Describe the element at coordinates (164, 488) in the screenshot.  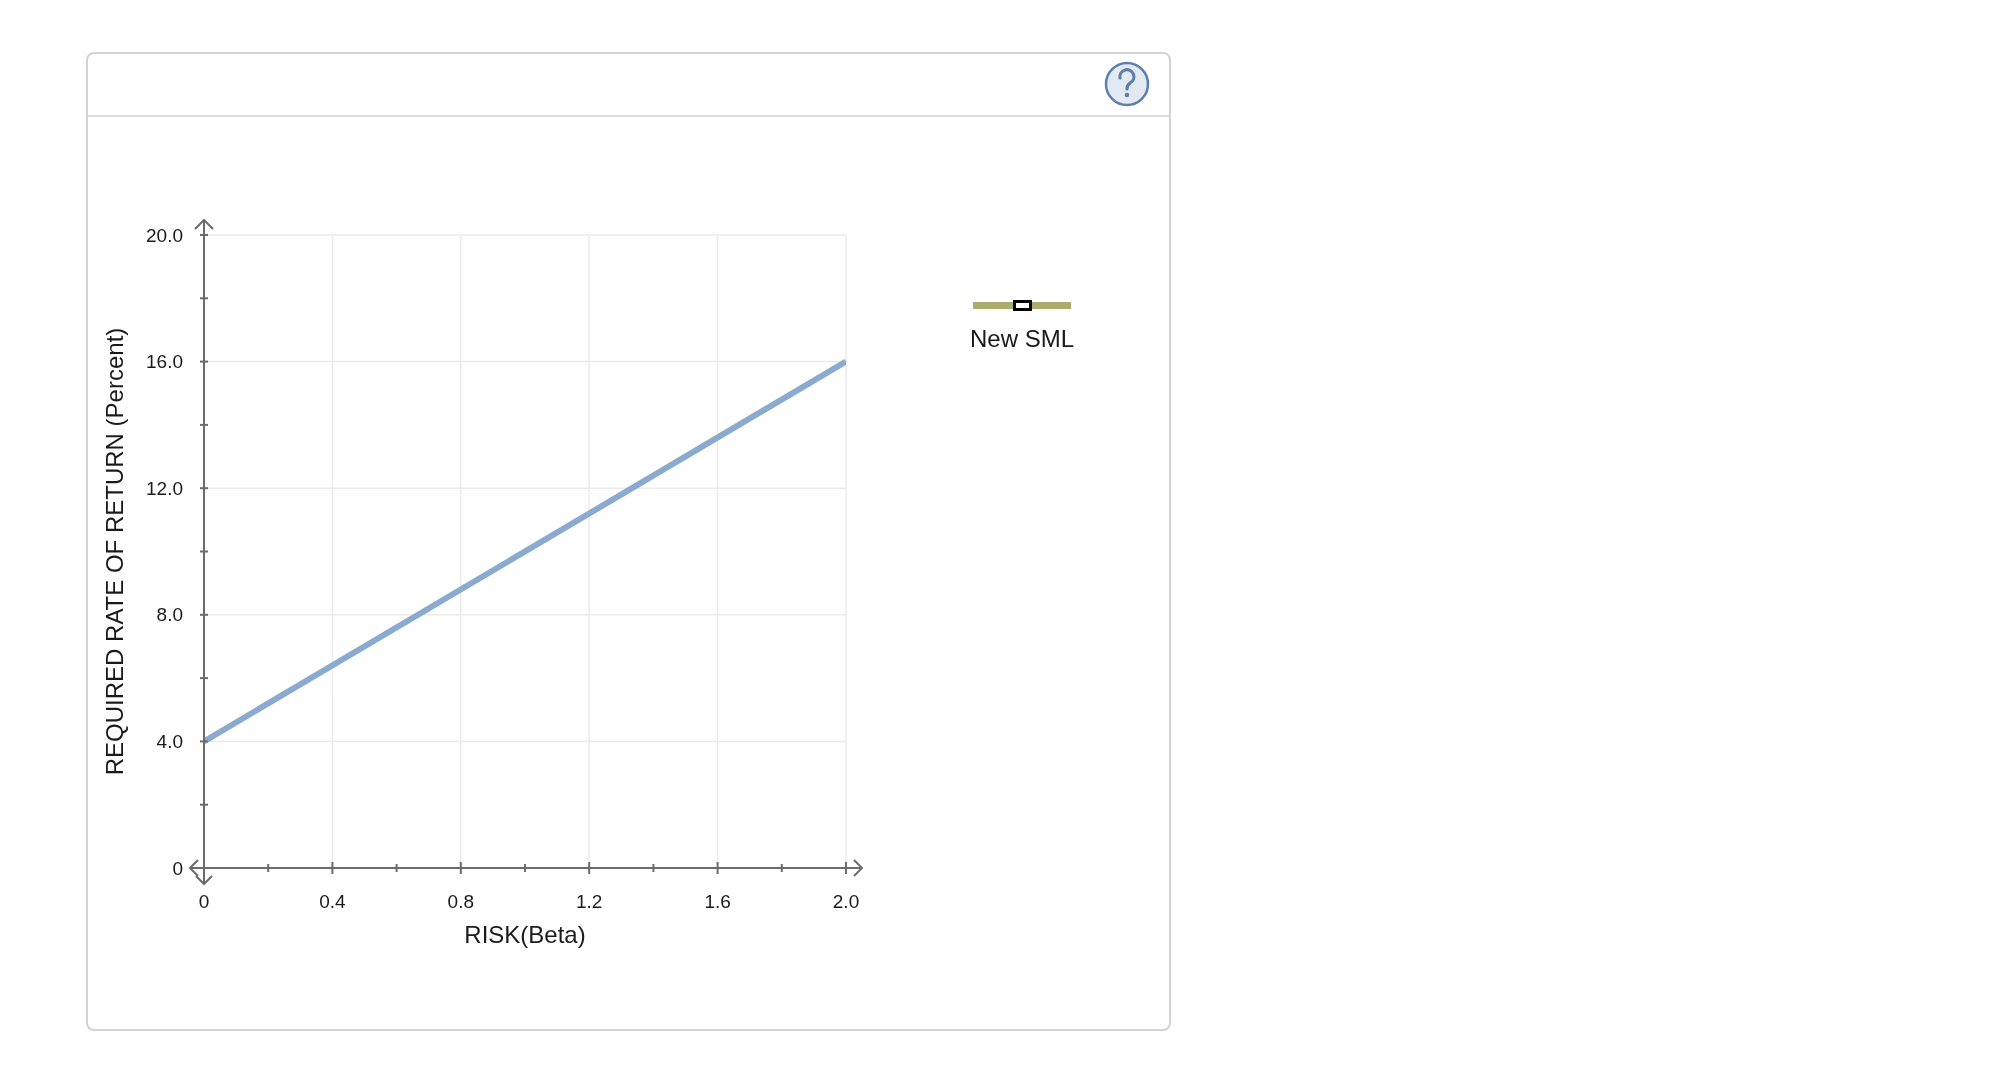
I see `y-tick-label: 12.0` at that location.